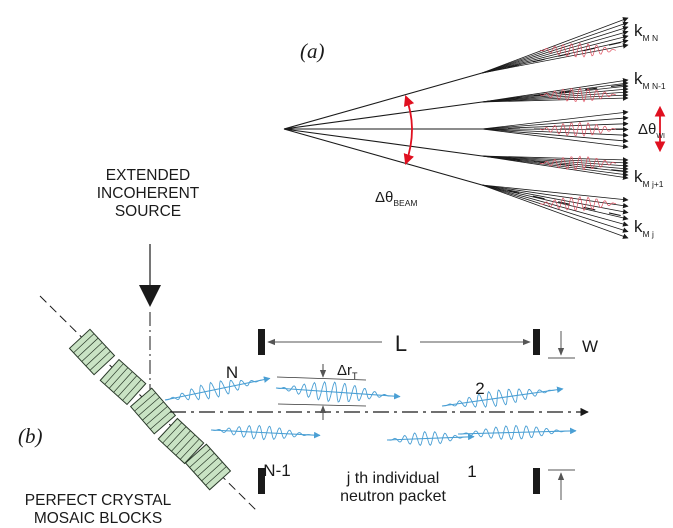 This screenshot has height=528, width=673. Describe the element at coordinates (393, 496) in the screenshot. I see `svg-text: neutron packet` at that location.